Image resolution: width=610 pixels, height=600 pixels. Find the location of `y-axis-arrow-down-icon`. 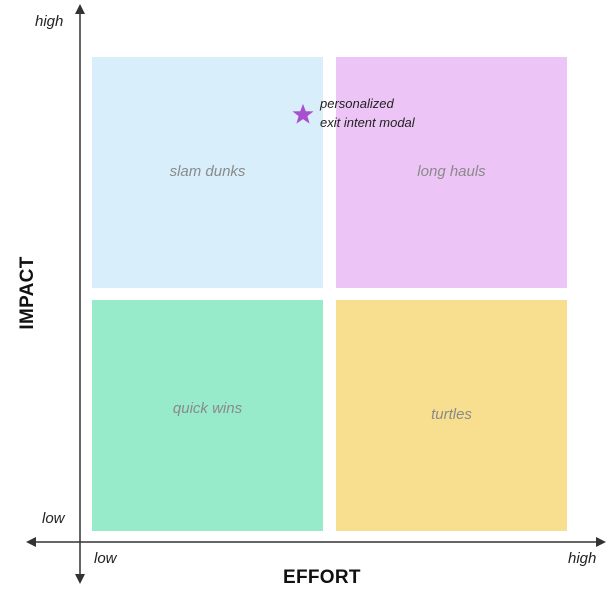

y-axis-arrow-down-icon is located at coordinates (80, 579).